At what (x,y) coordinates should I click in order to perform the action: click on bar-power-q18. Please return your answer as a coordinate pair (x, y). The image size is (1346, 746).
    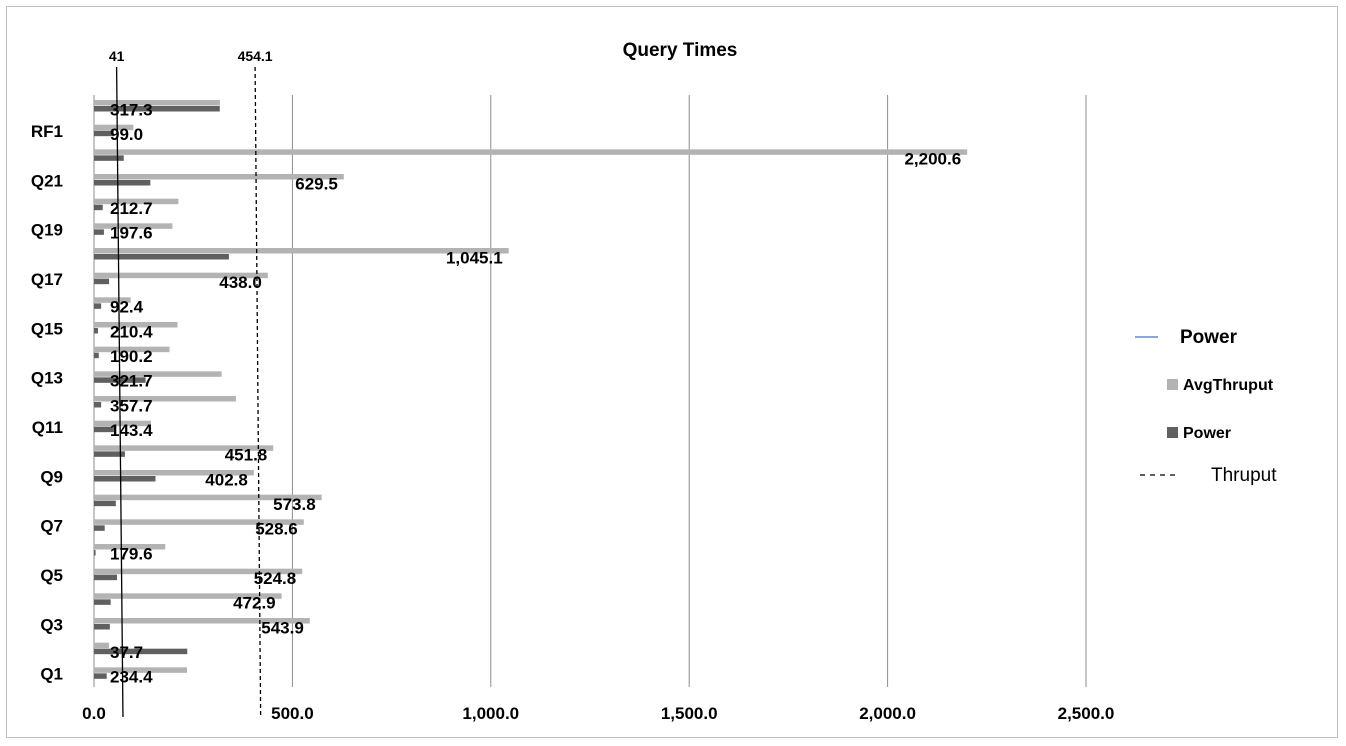
    Looking at the image, I should click on (161, 257).